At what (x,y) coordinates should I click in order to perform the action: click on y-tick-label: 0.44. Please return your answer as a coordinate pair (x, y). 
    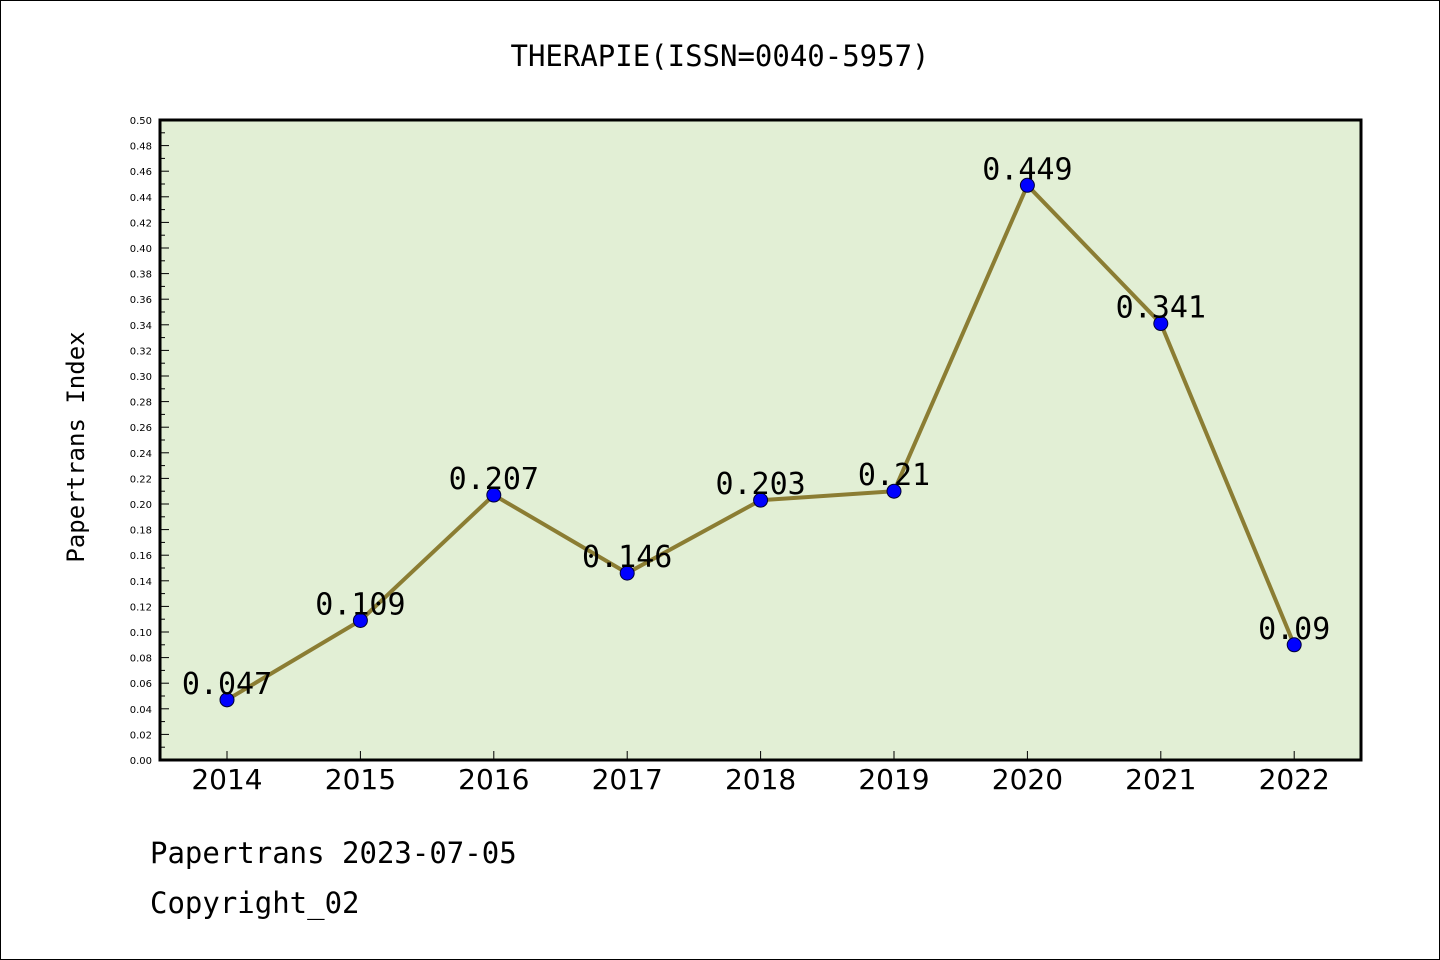
    Looking at the image, I should click on (141, 198).